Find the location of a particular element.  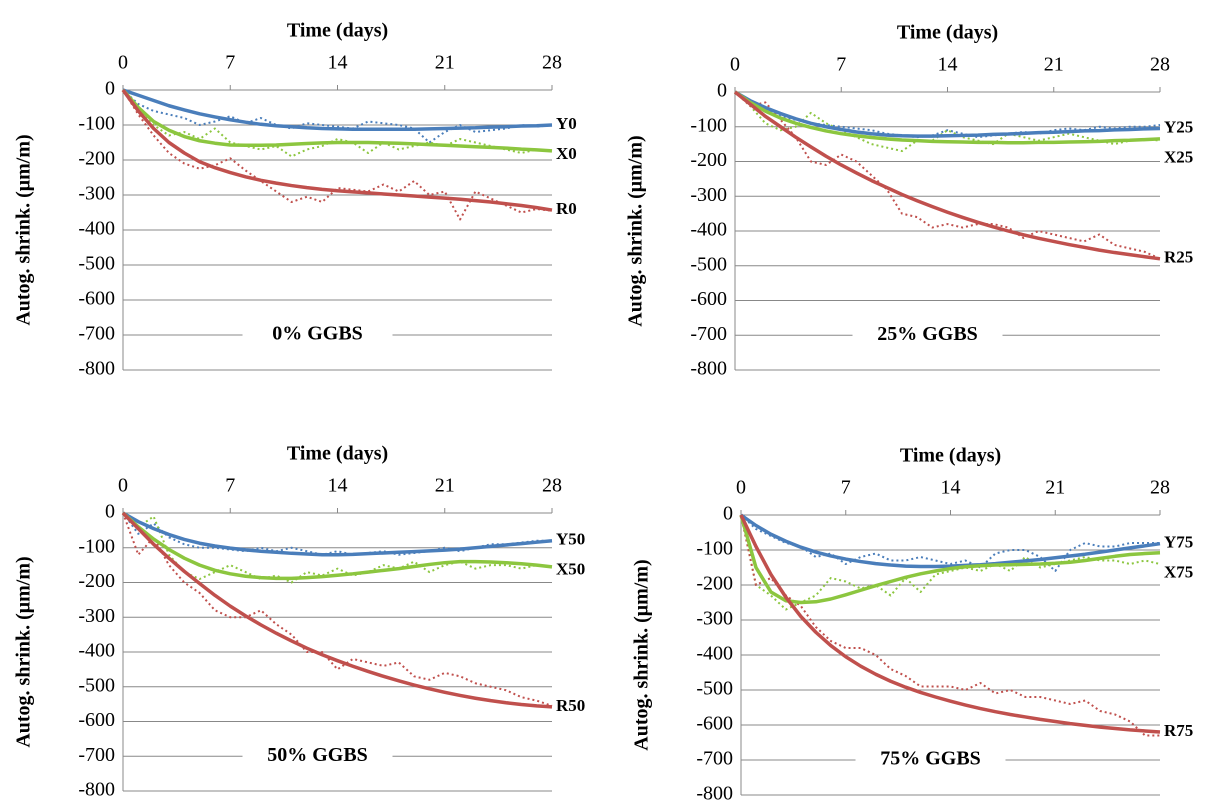

series-label: R50 is located at coordinates (570, 705).